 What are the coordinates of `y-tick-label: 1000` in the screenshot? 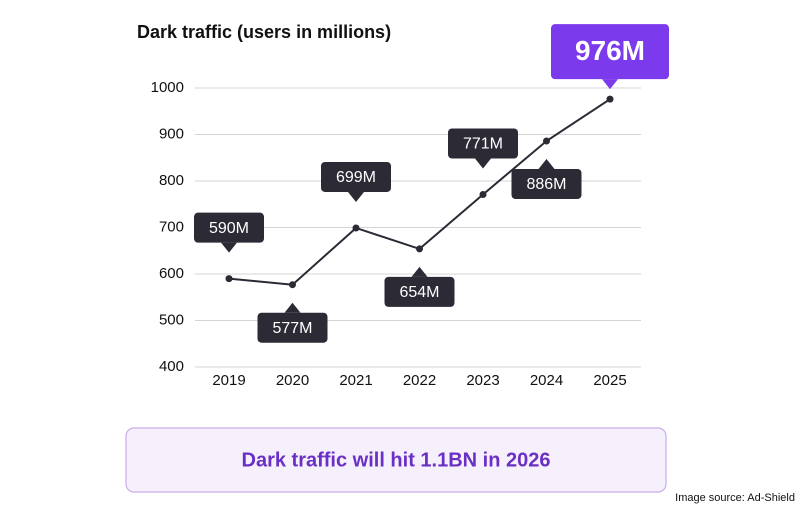 It's located at (167, 87).